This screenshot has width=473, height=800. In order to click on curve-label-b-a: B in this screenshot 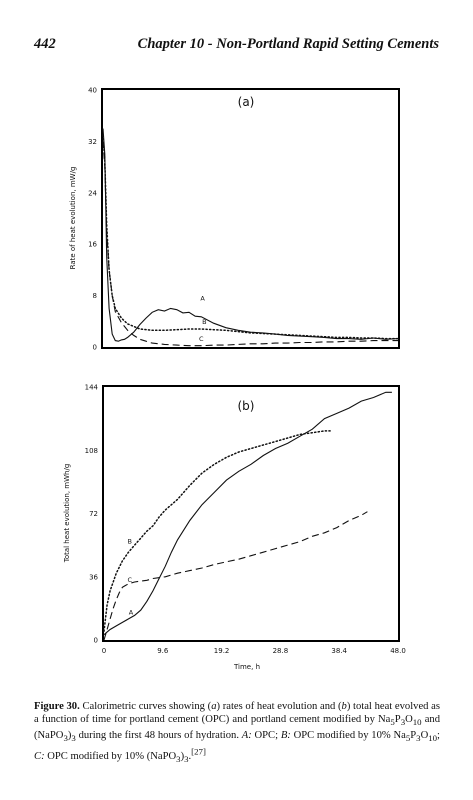, I will do `click(204, 322)`.